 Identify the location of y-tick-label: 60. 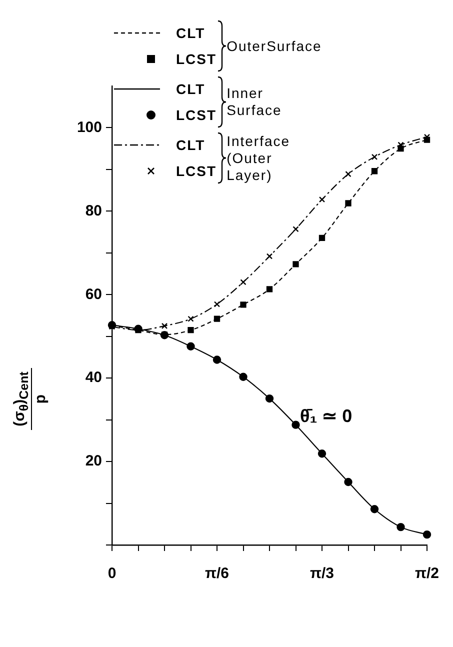
(93, 294).